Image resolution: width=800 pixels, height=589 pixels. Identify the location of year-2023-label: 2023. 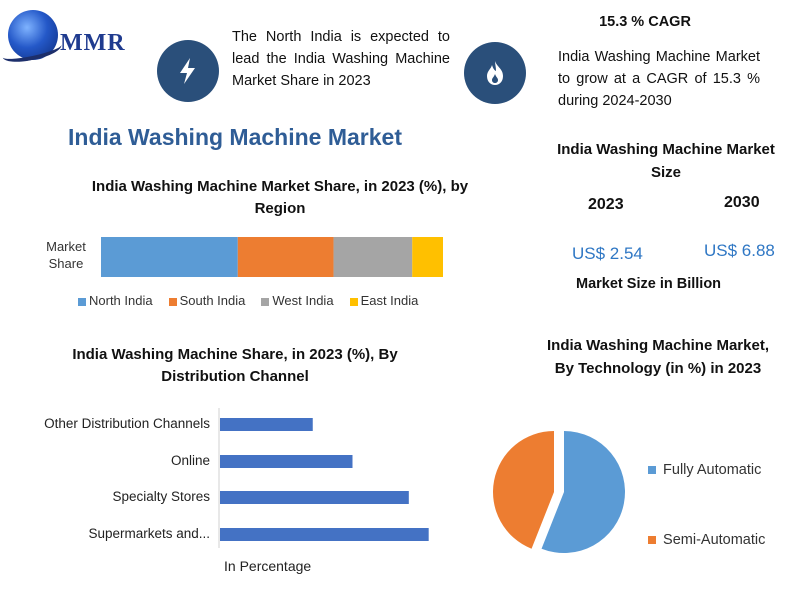
(606, 204).